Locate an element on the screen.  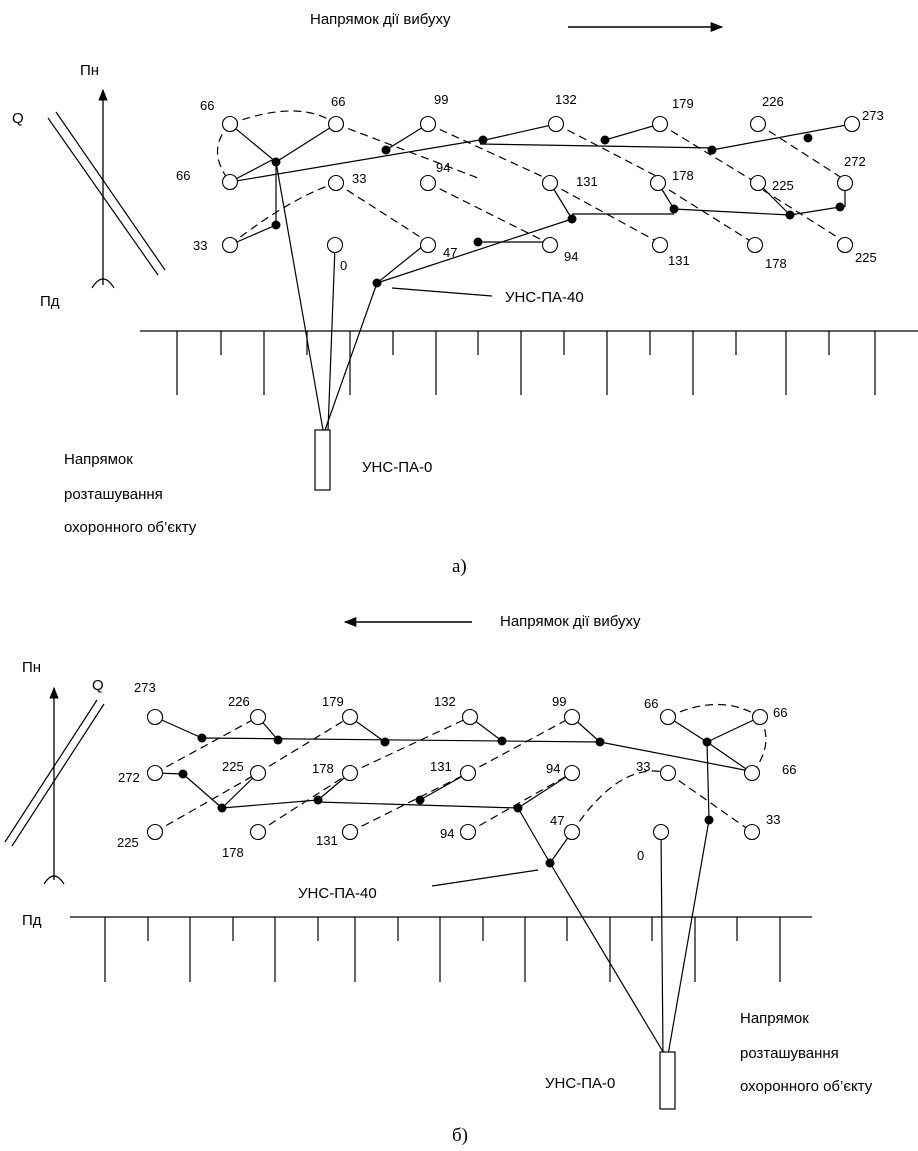
object-direction-b-2: розташування is located at coordinates (789, 1053).